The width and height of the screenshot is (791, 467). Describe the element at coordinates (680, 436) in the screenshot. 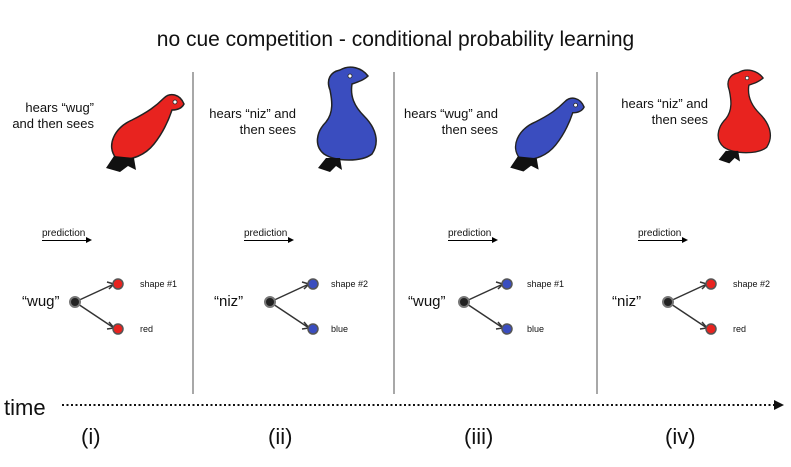

I see `panel-numeral-iv: (iv)` at that location.